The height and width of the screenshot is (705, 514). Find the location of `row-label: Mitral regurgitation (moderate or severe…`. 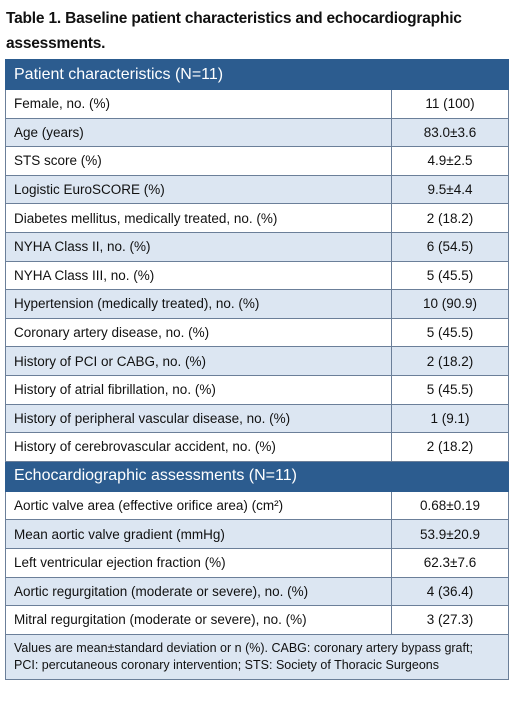

row-label: Mitral regurgitation (moderate or severe… is located at coordinates (198, 620).